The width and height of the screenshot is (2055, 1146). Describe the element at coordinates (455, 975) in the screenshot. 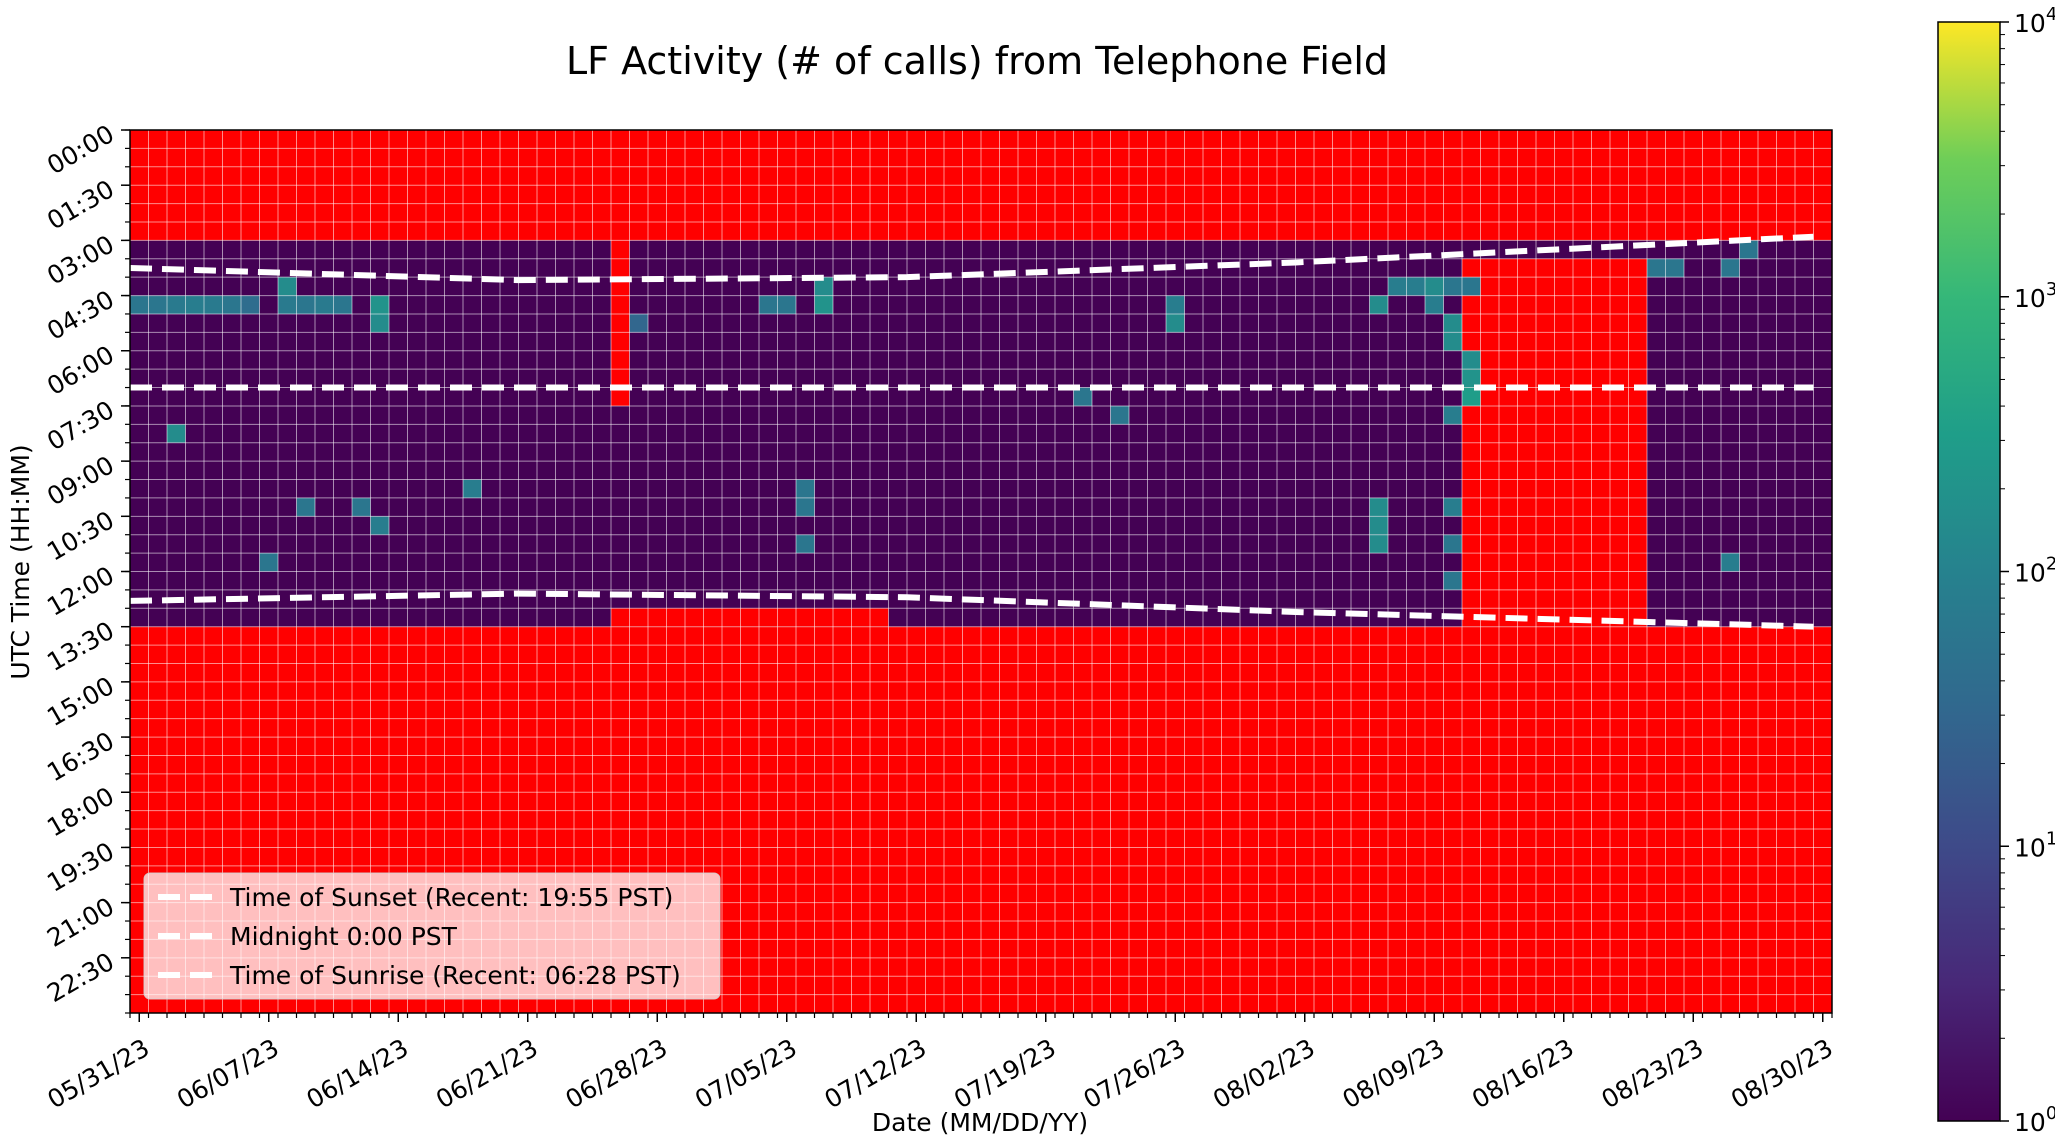

I see `legend-label: Time of Sunrise (Recent: 06:28 PST)` at that location.